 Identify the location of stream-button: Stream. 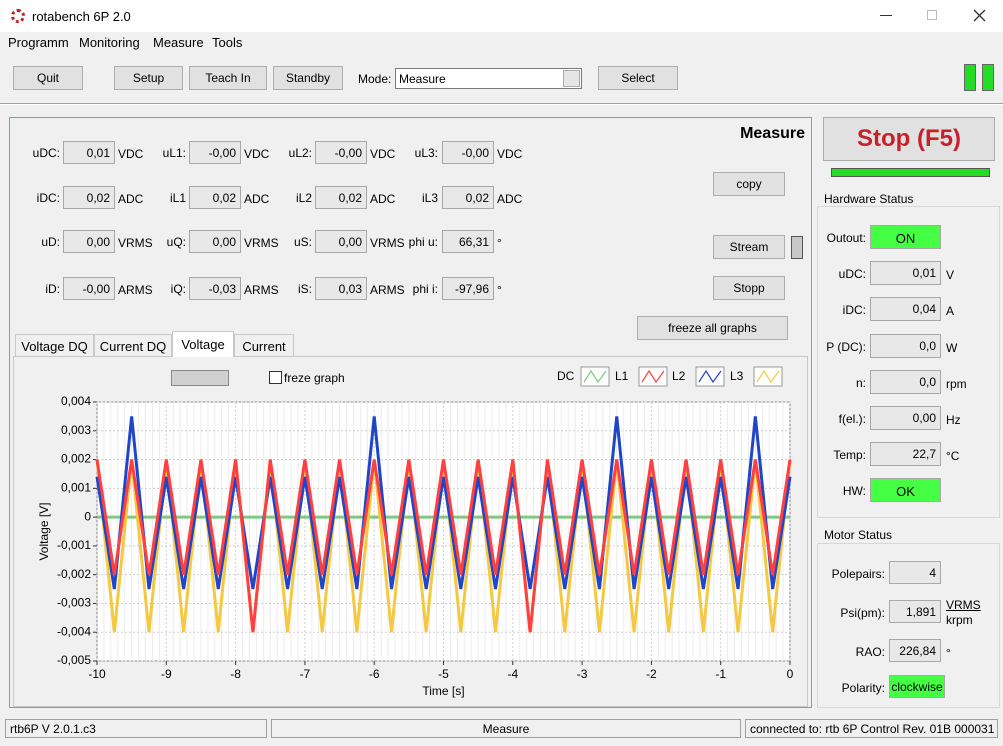
(749, 247).